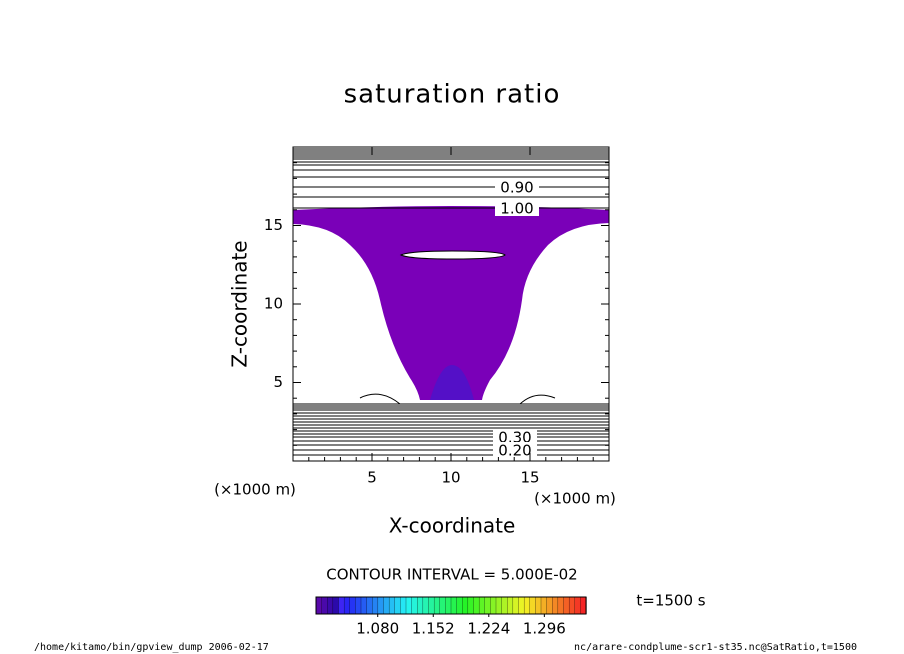 The height and width of the screenshot is (654, 904). Describe the element at coordinates (488, 629) in the screenshot. I see `colorbar-tick-label: 1.224` at that location.